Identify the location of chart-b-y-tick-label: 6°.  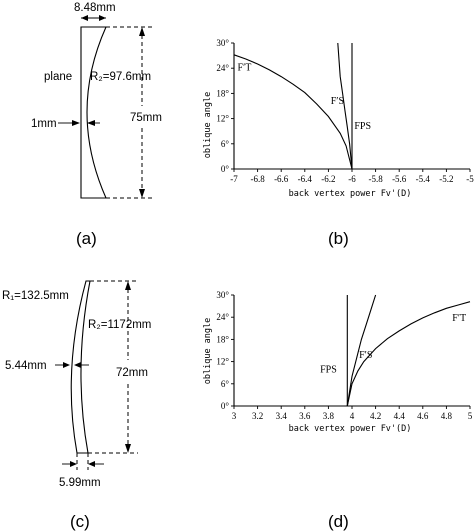
(225, 144).